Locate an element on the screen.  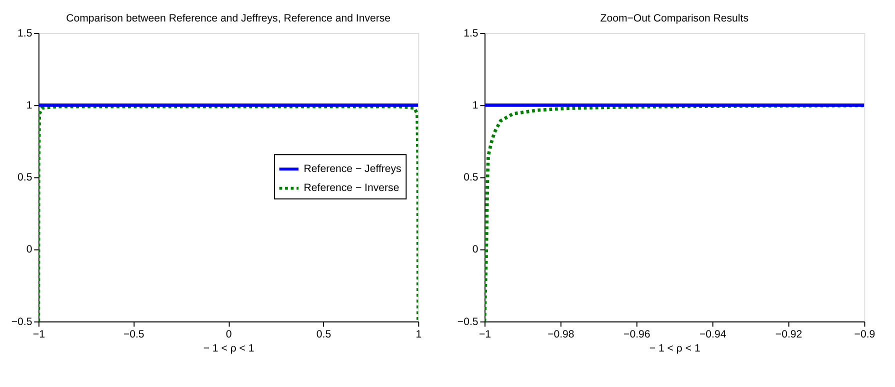
x-tick-label: 0 is located at coordinates (229, 334).